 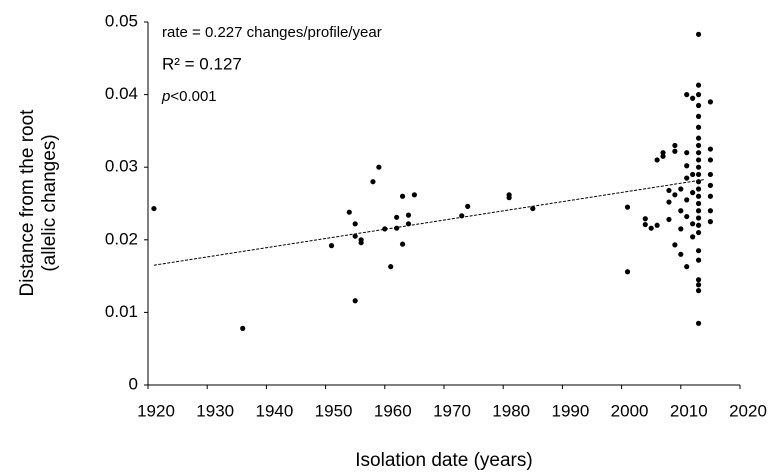 I want to click on p-symbol: p, so click(x=165, y=96).